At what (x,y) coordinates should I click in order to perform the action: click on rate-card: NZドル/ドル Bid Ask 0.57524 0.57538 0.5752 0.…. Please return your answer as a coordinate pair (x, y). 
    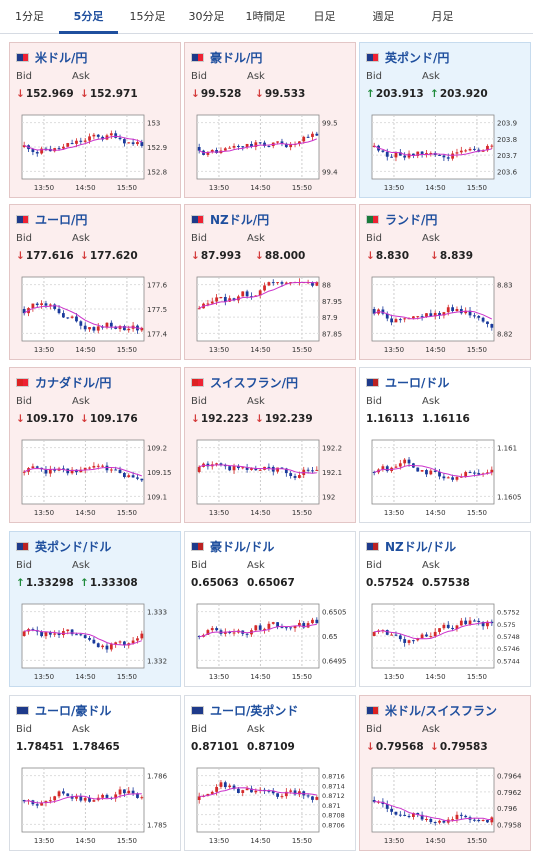
    Looking at the image, I should click on (445, 609).